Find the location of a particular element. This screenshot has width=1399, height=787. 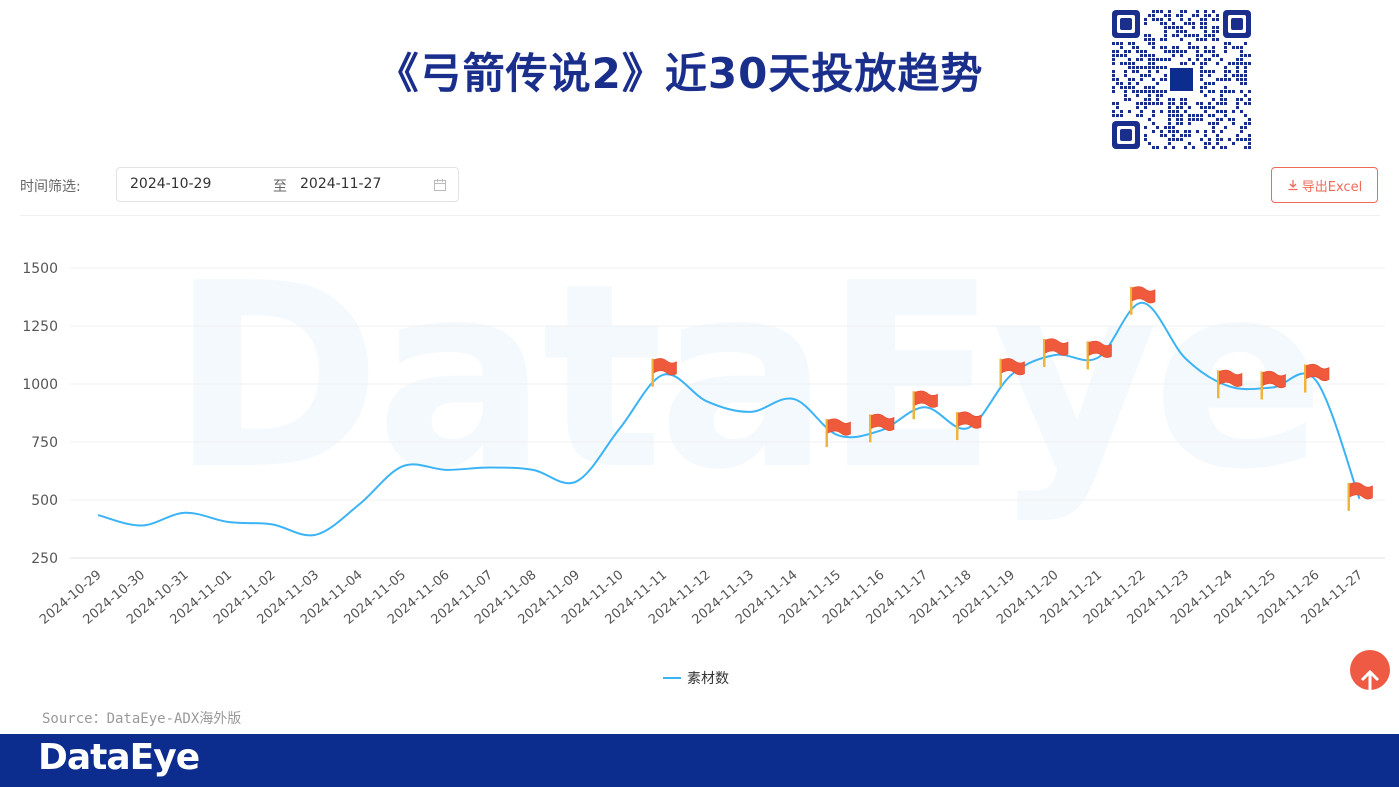

back-to-top-button is located at coordinates (1370, 670).